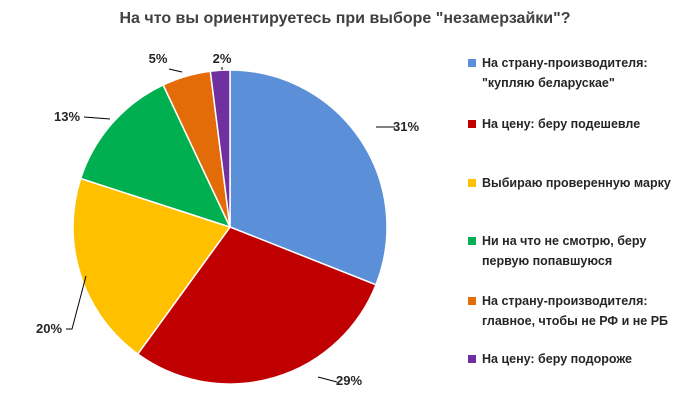 The height and width of the screenshot is (415, 700). I want to click on legend-label: На цену: беру подешевле, so click(561, 124).